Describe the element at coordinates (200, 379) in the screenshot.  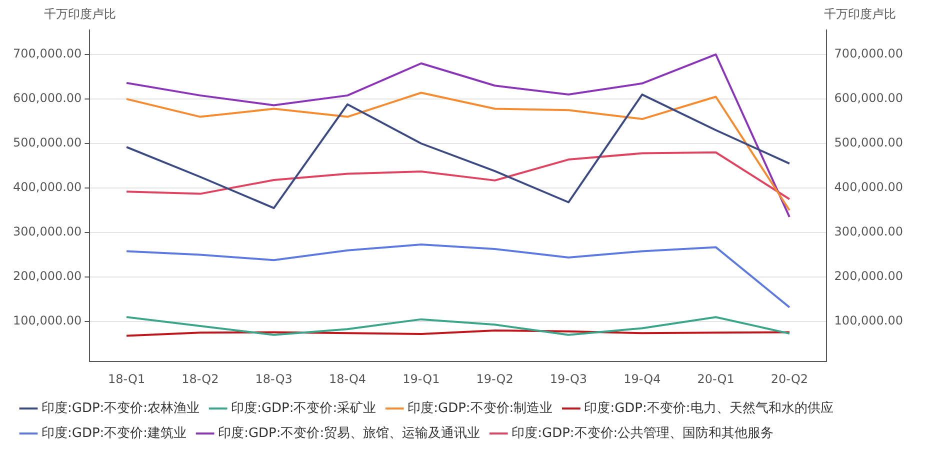
I see `x-tick-label: 18-Q2` at that location.